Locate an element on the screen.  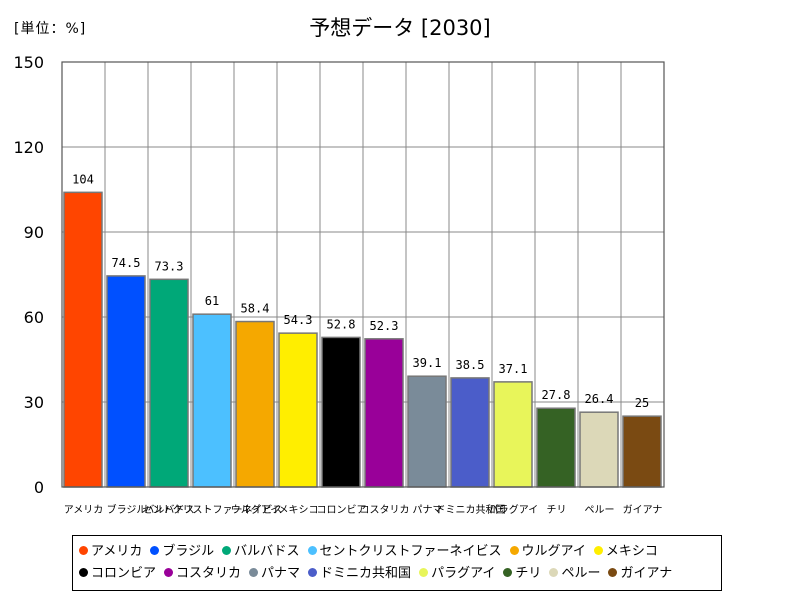
legend-item: ドミニカ共和国 is located at coordinates (359, 574).